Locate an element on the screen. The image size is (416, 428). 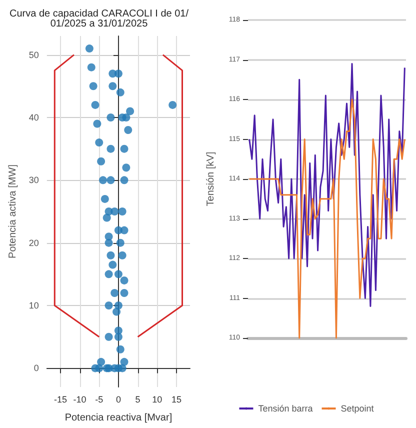
y-tick-label: 20 is located at coordinates (33, 243).